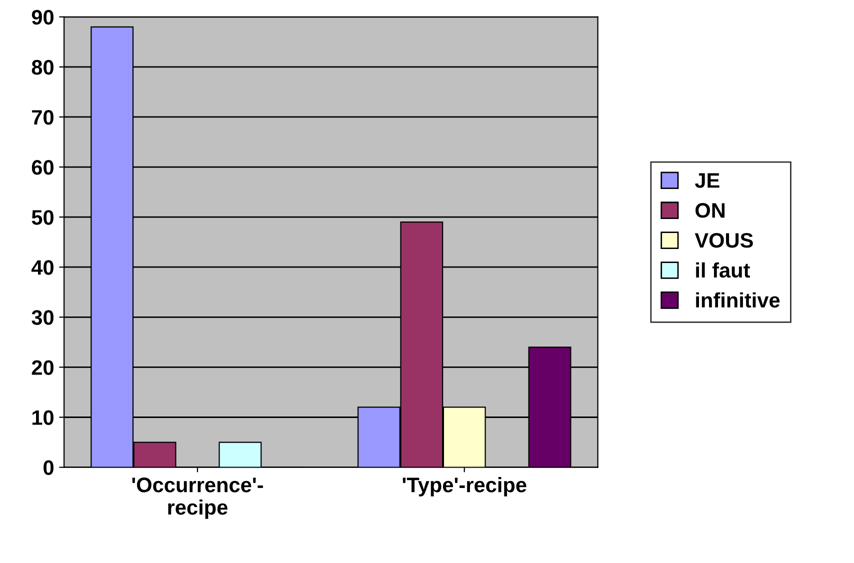  Describe the element at coordinates (43, 167) in the screenshot. I see `y-tick-label: 60` at that location.